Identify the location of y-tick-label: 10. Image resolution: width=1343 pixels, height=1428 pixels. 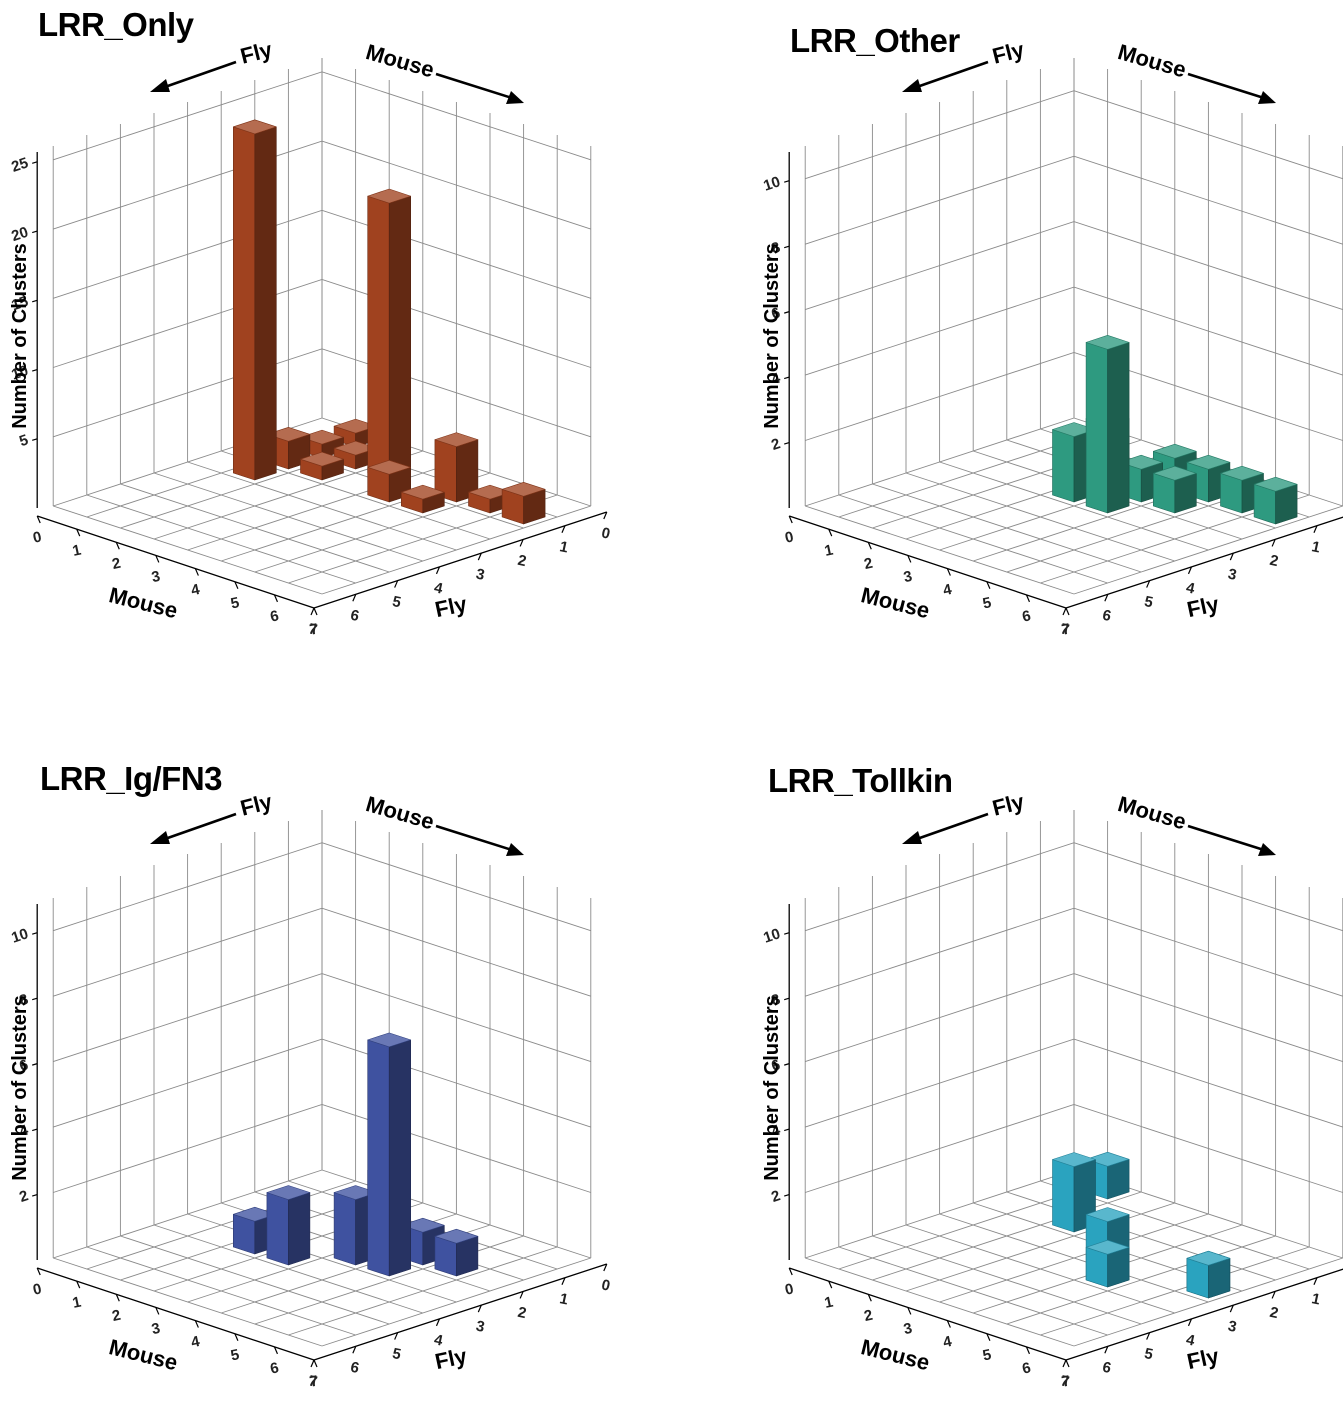
(771, 935).